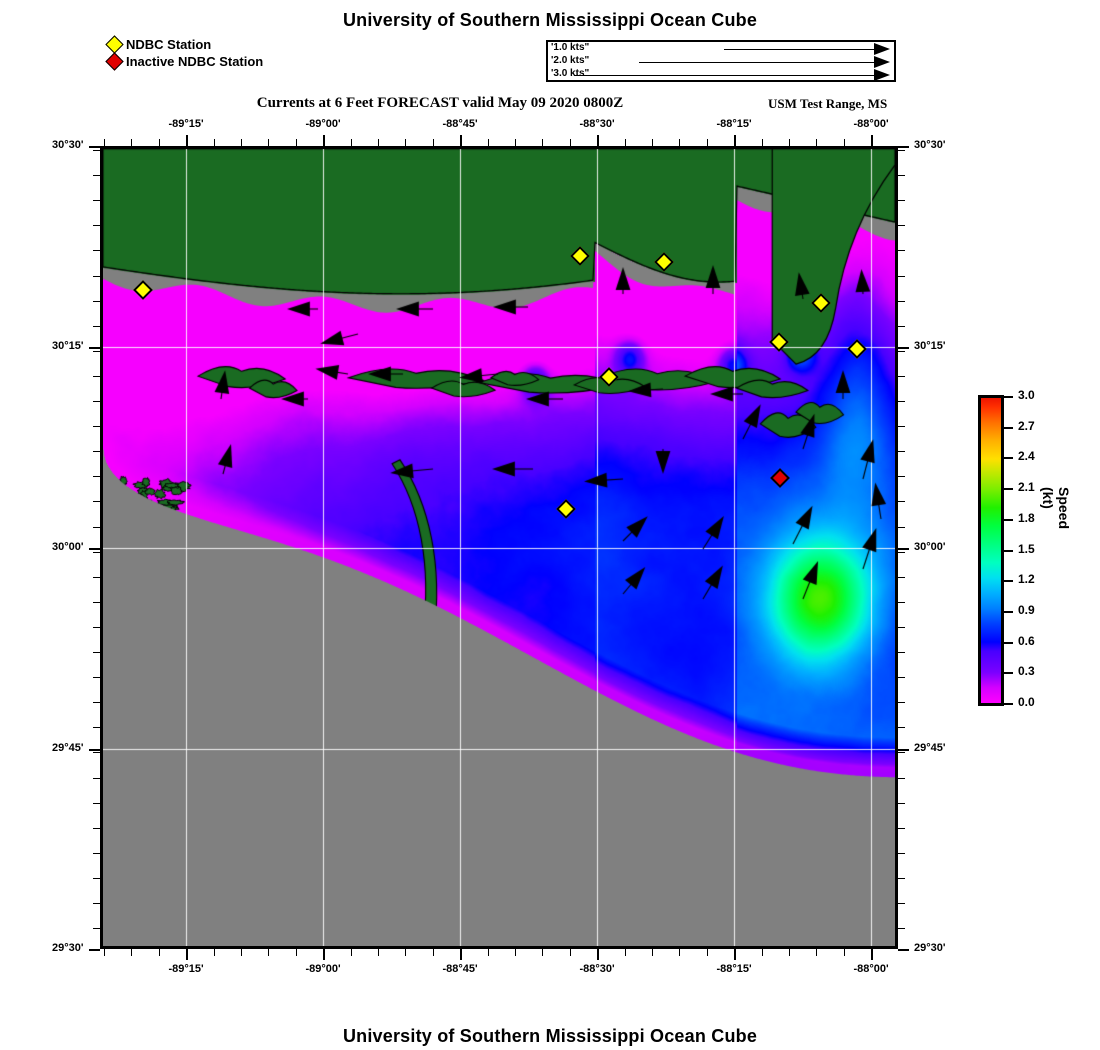 This screenshot has width=1100, height=1050. Describe the element at coordinates (930, 145) in the screenshot. I see `y-axis-label: 30°30'` at that location.